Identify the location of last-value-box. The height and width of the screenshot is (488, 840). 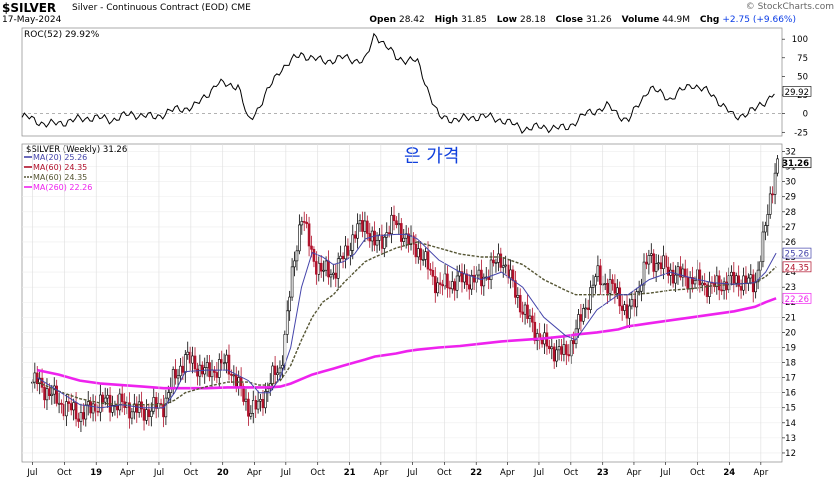
(797, 163).